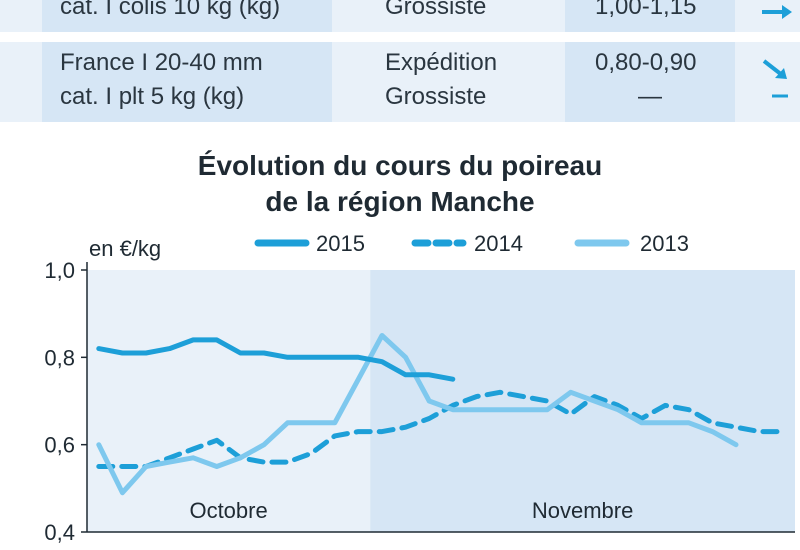 This screenshot has height=550, width=800. What do you see at coordinates (59, 357) in the screenshot?
I see `y-tick-label: 0,8` at bounding box center [59, 357].